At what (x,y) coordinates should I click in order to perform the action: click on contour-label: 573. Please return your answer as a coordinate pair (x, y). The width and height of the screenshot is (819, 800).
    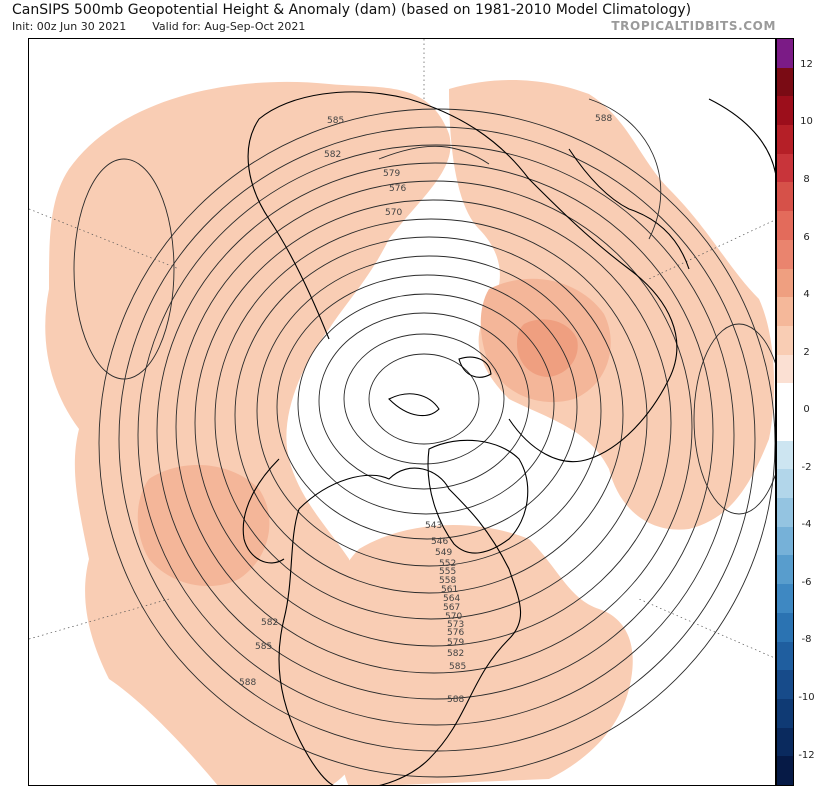
    Looking at the image, I should click on (455, 625).